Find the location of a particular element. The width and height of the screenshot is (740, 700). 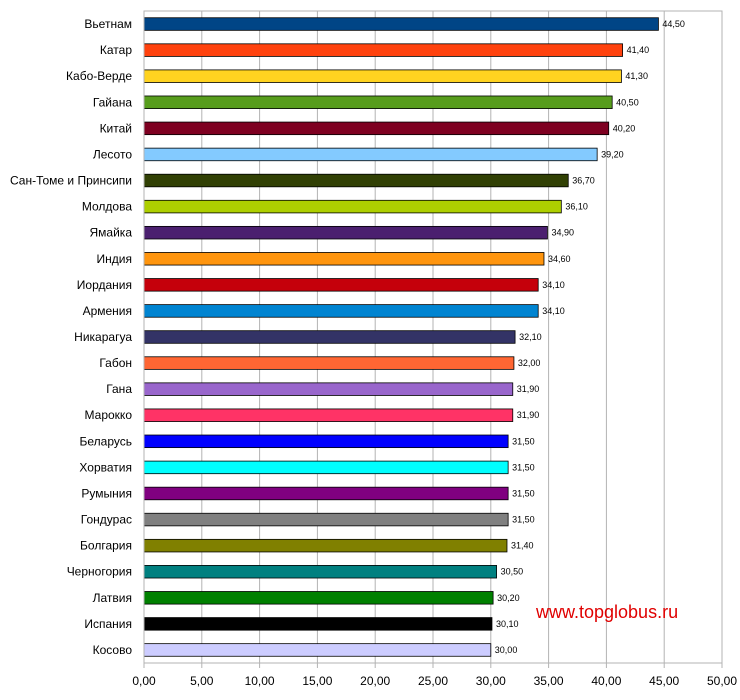

x-tick-label: 35,00 is located at coordinates (549, 681).